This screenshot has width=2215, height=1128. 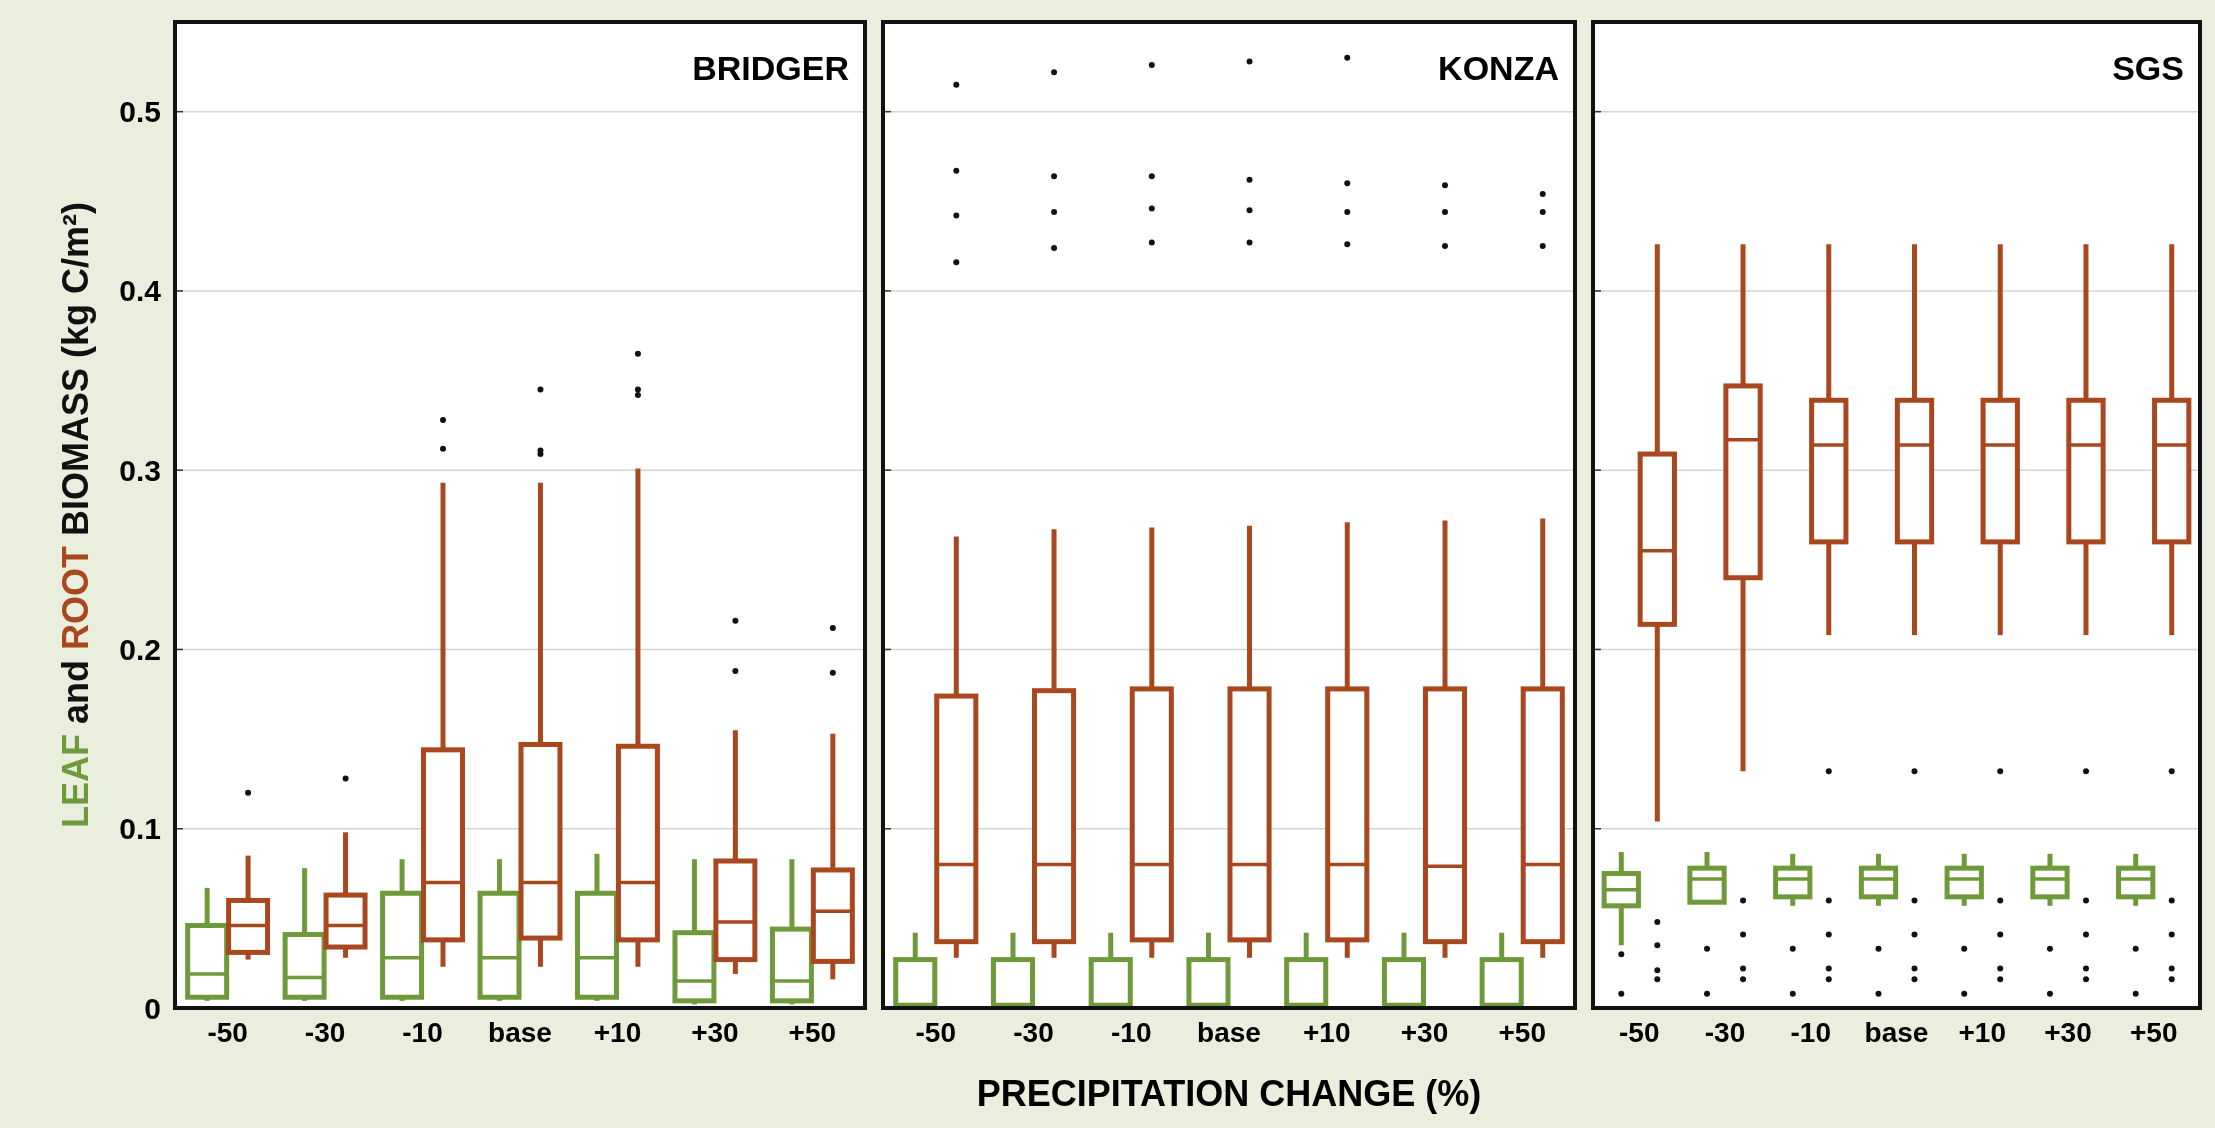 I want to click on y-tick-label: 0.2, so click(x=140, y=649).